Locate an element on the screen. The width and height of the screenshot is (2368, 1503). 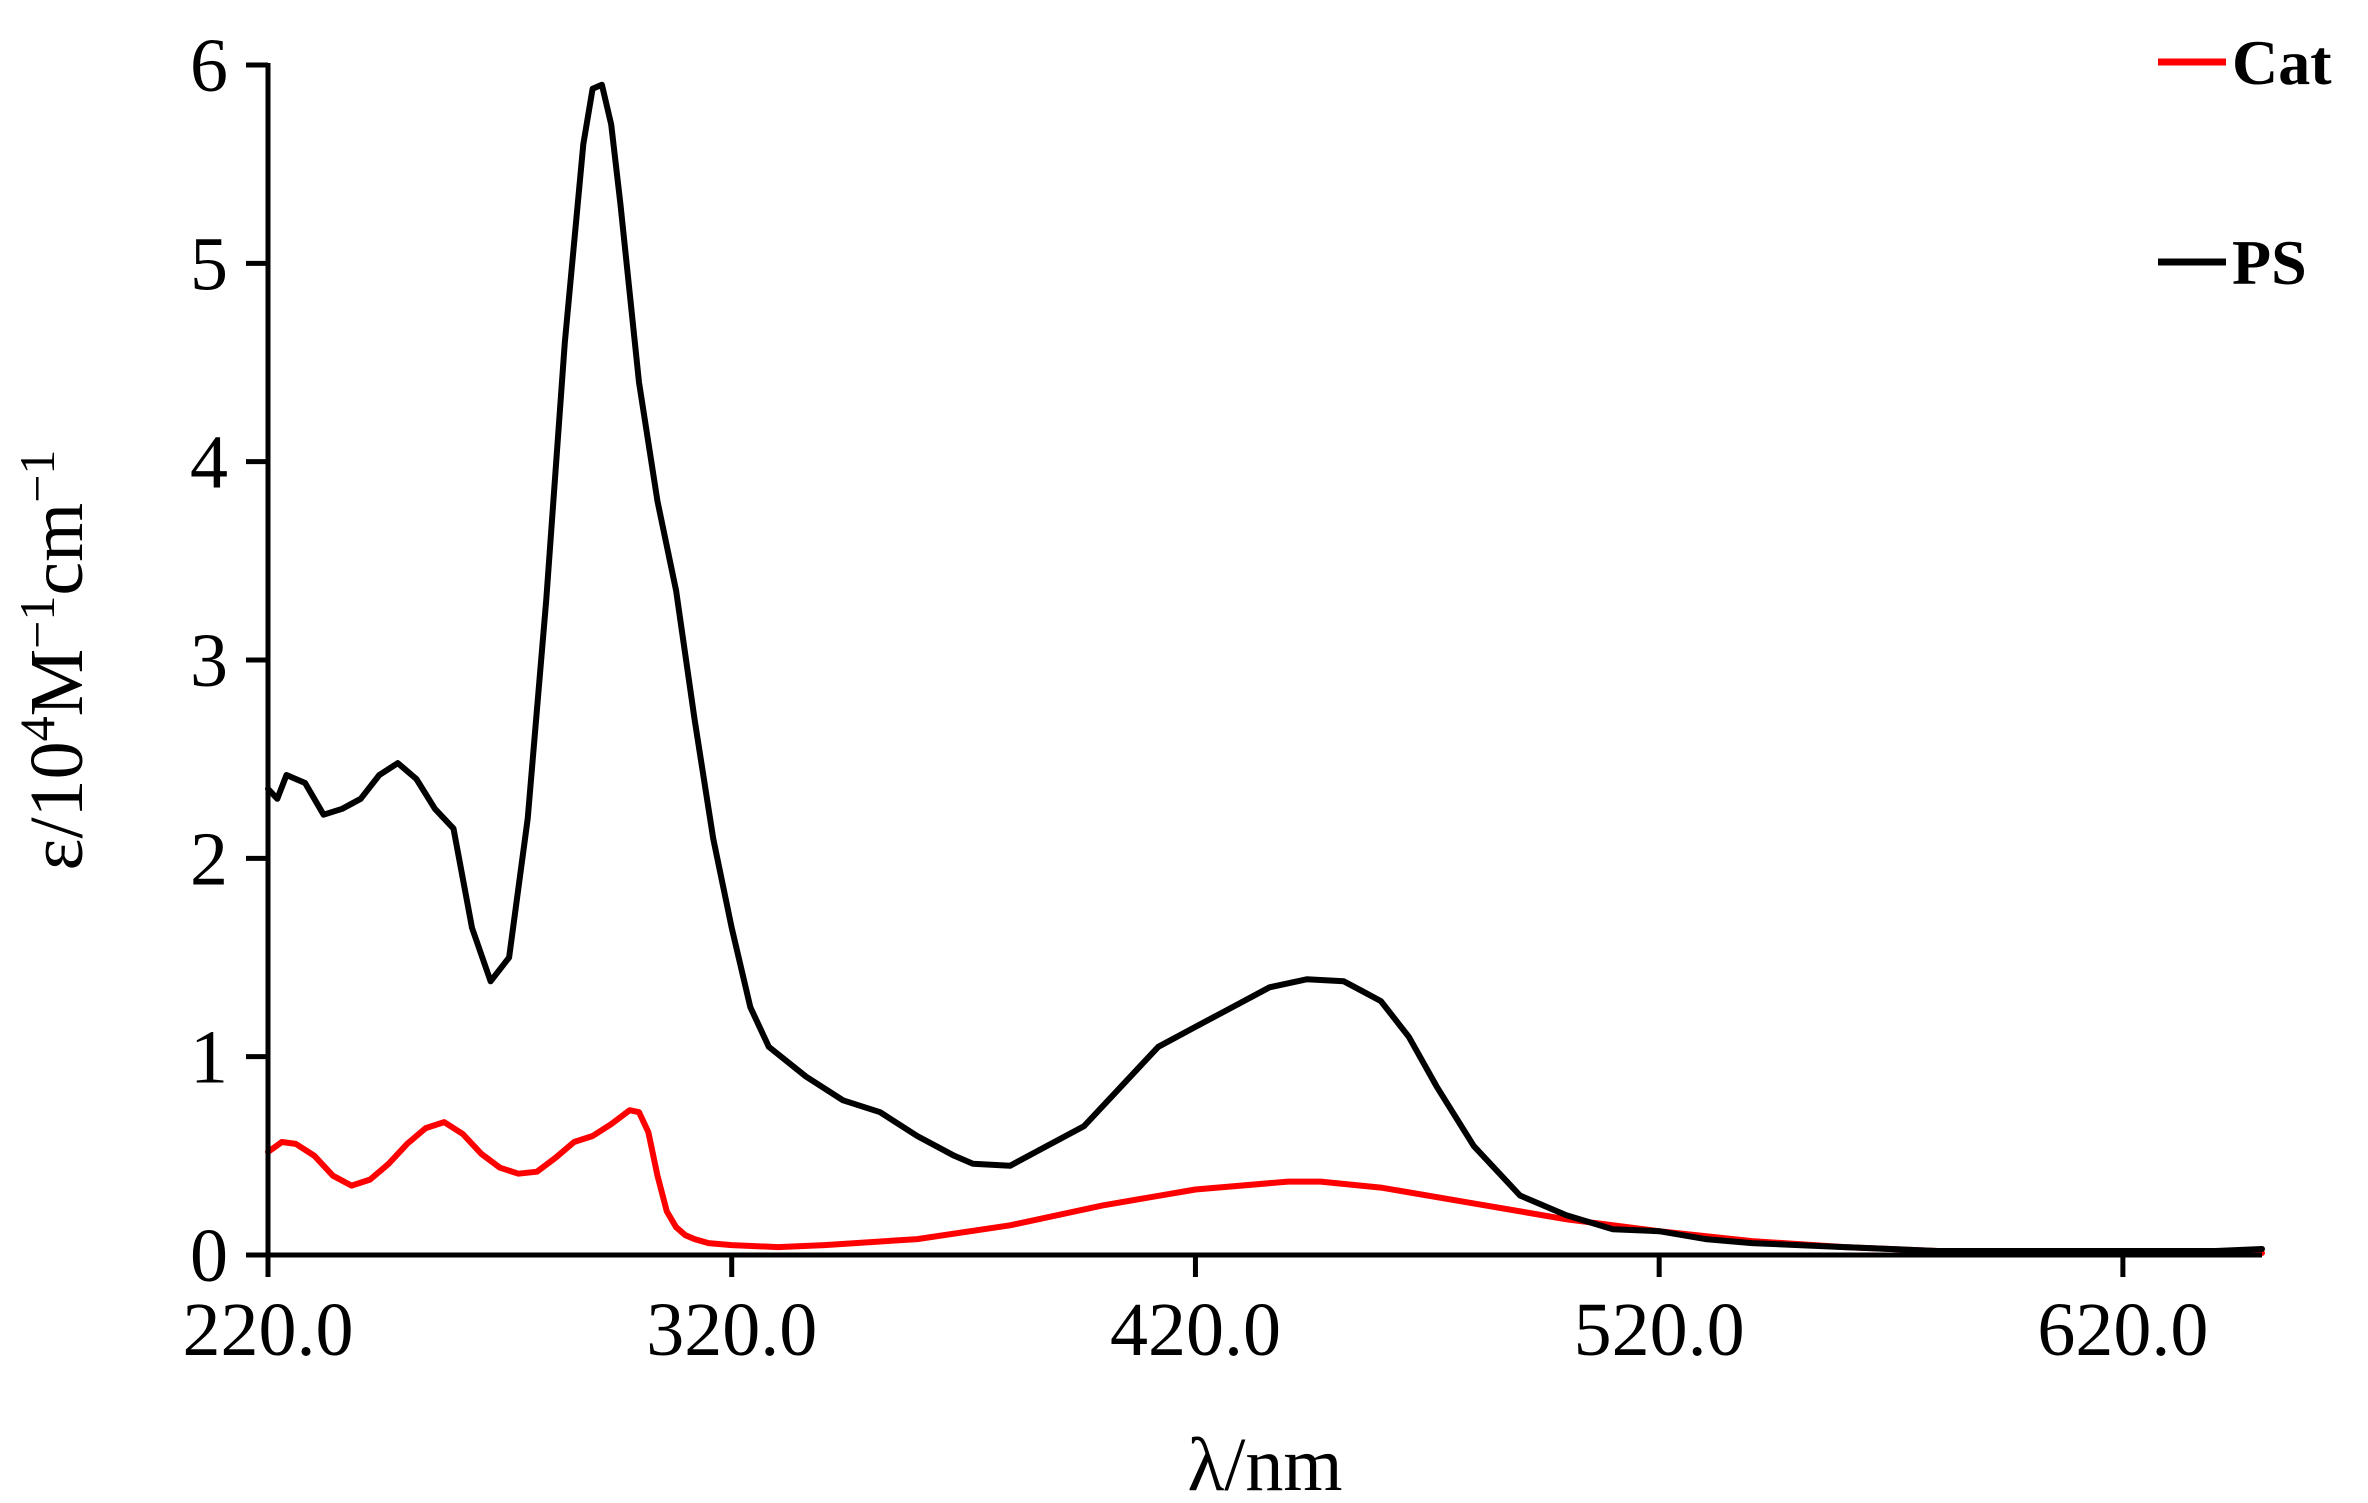
y-tick-label: 4 is located at coordinates (209, 463).